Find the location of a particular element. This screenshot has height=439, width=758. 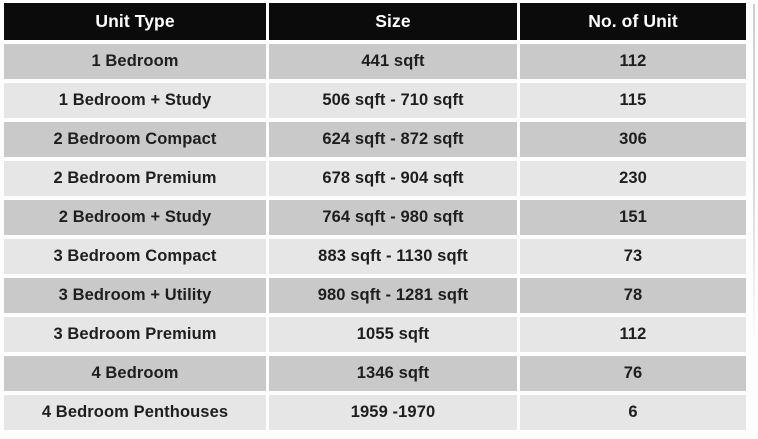

table-cell: 1959 -1970 is located at coordinates (393, 412).